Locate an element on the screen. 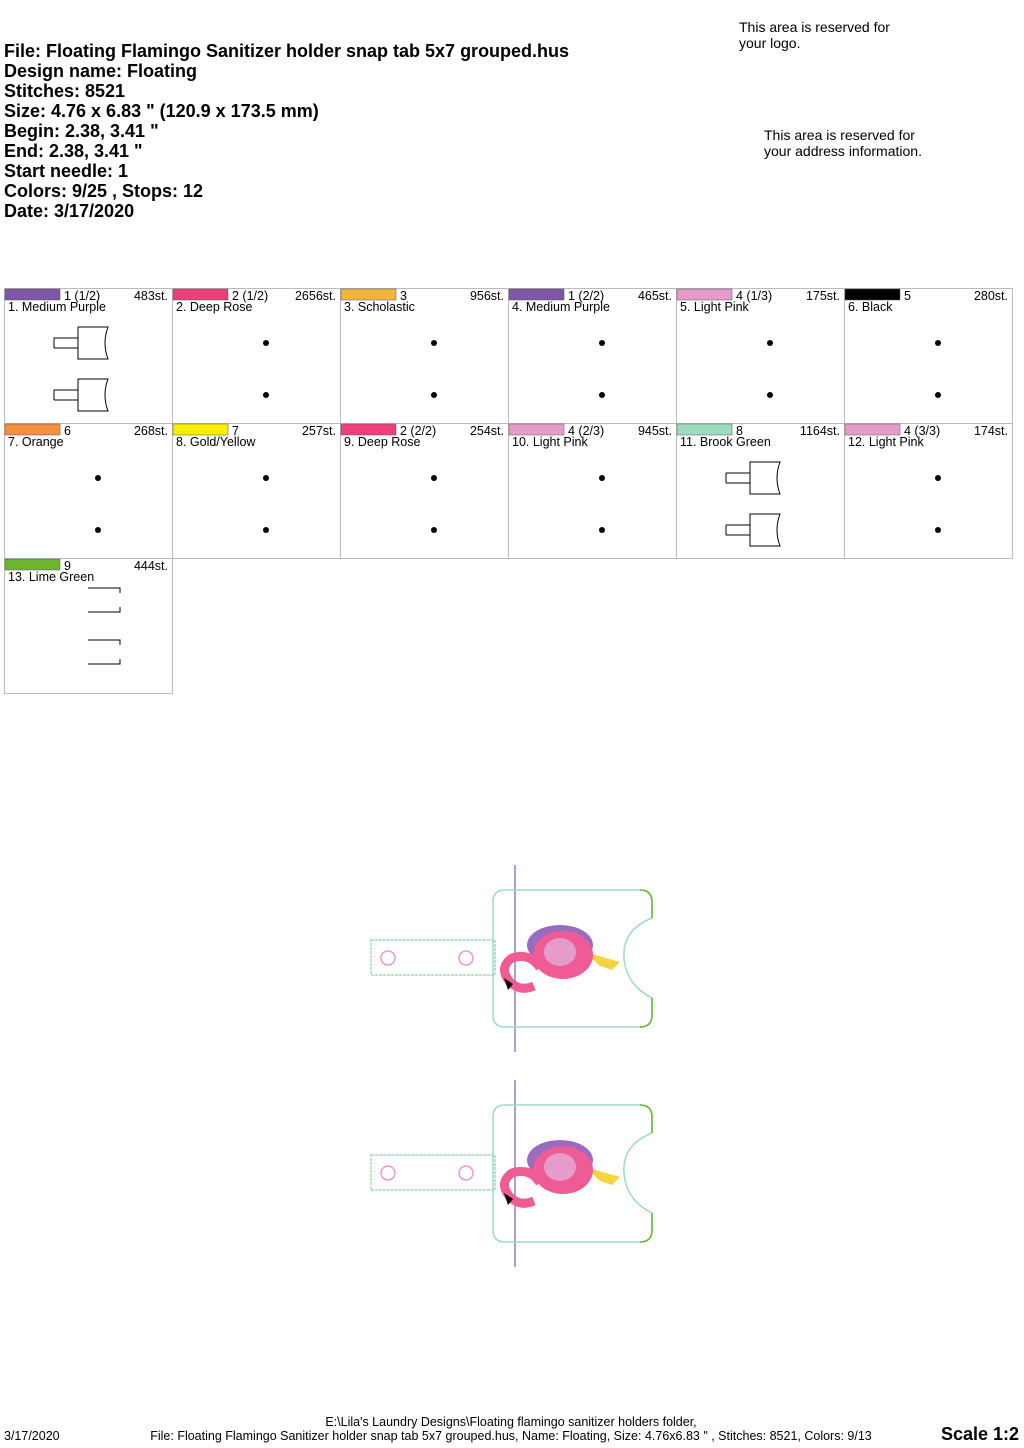  color-name: 13. Lime Green is located at coordinates (51, 577).